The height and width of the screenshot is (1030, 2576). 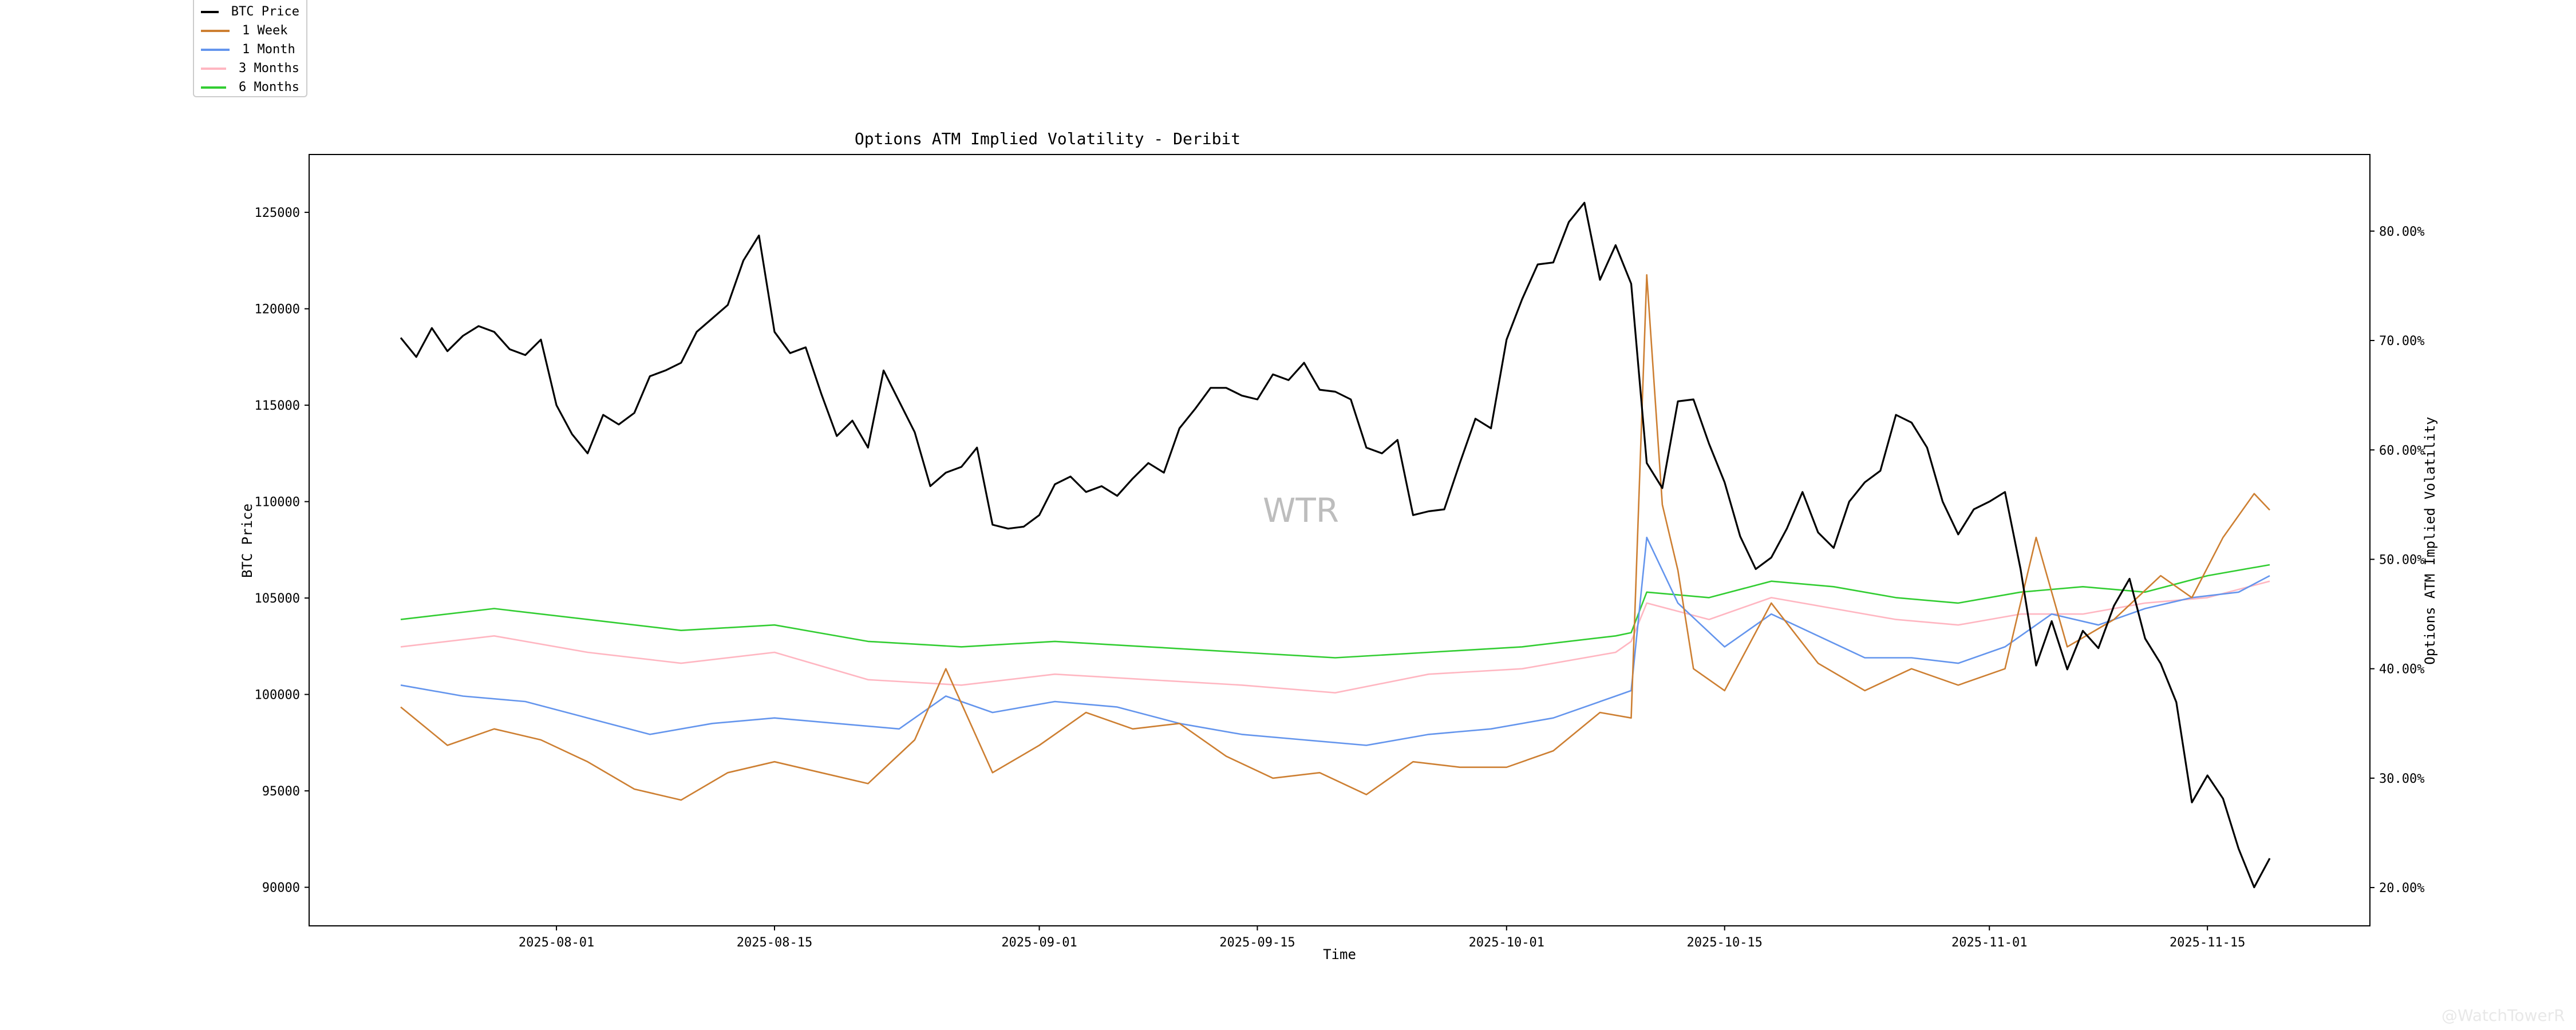 I want to click on y-right-tick-label: 30.00%, so click(x=2401, y=779).